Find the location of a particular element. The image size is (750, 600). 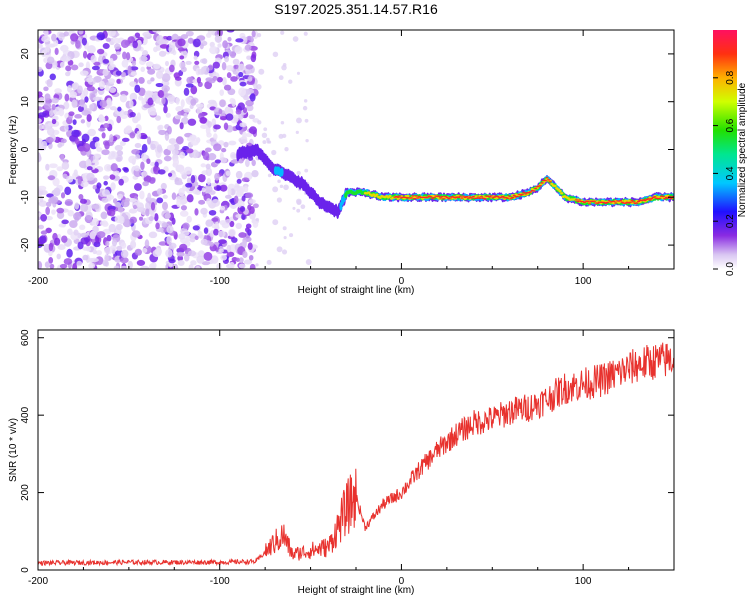

y-tick-label: 600 is located at coordinates (25, 337).